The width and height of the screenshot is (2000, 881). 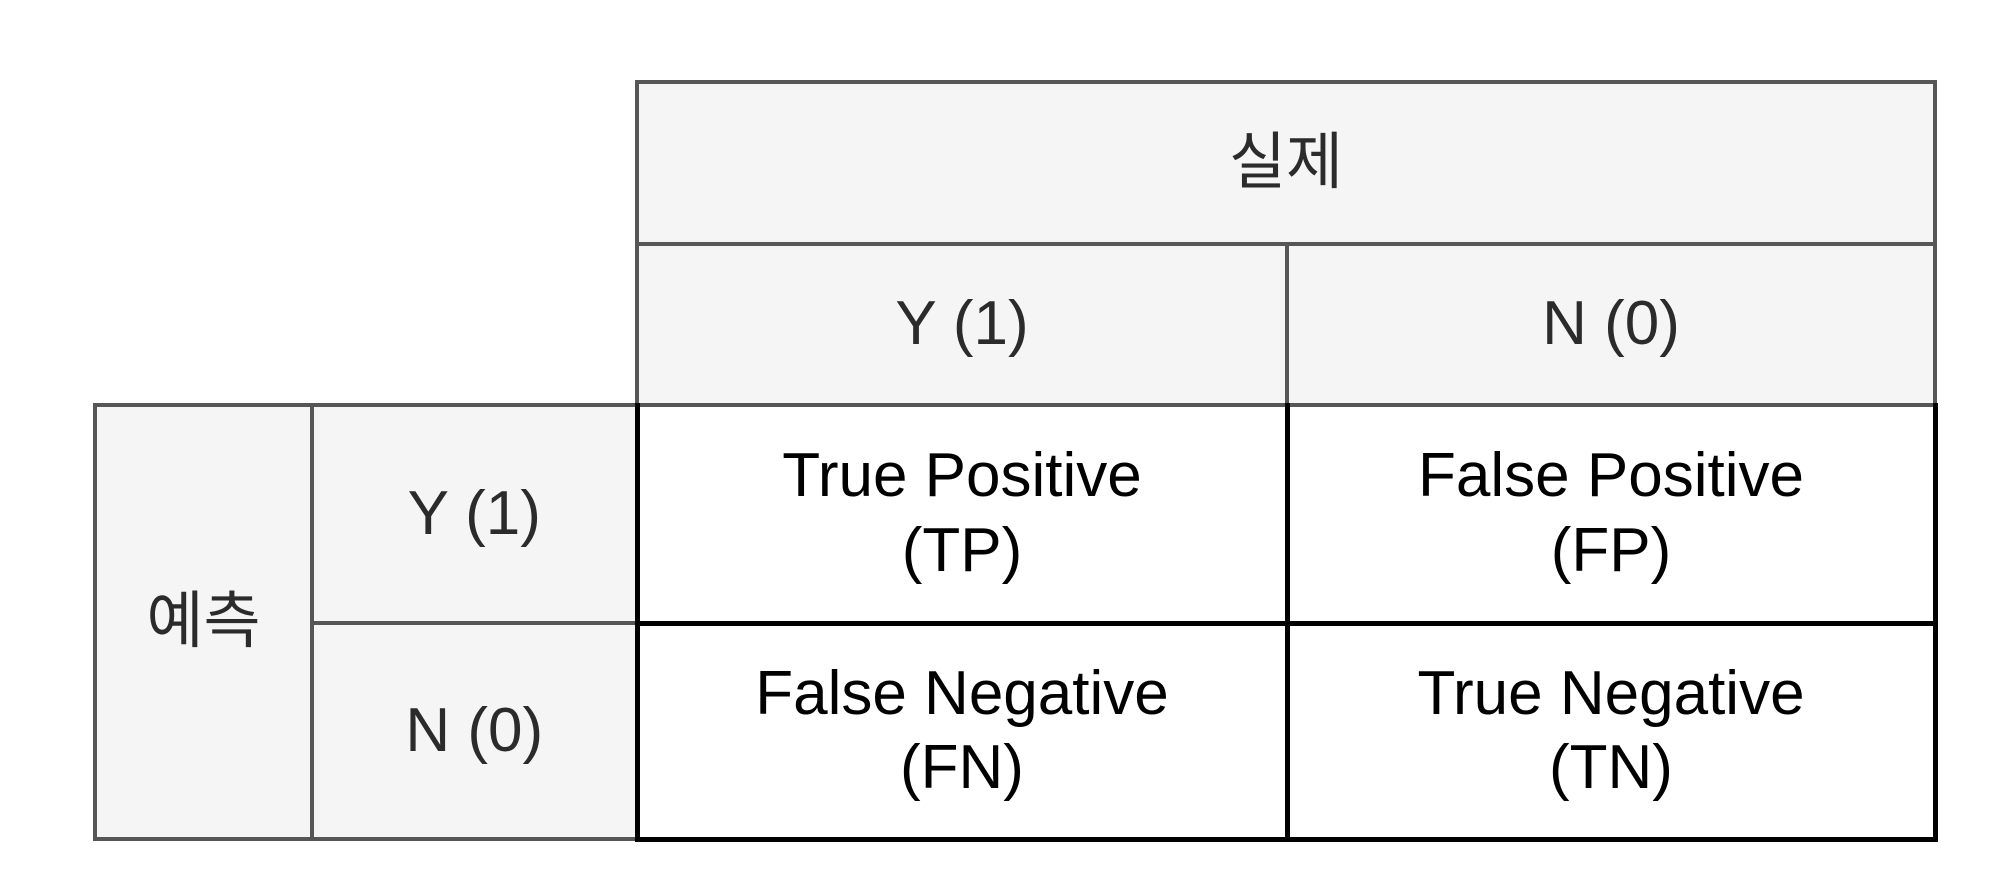 I want to click on cell-false-negative: False Negative (FN), so click(x=962, y=731).